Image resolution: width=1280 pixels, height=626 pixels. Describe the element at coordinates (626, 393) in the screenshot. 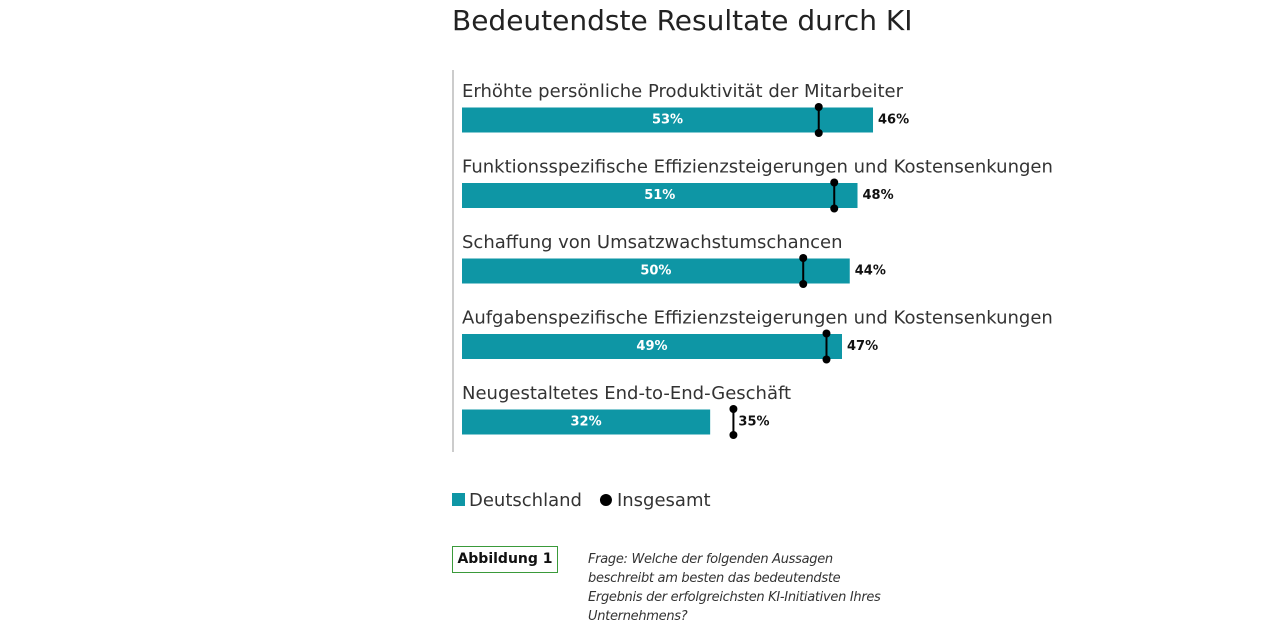

I see `category-label: Neugestaltetes End-to-End-Geschäft` at that location.